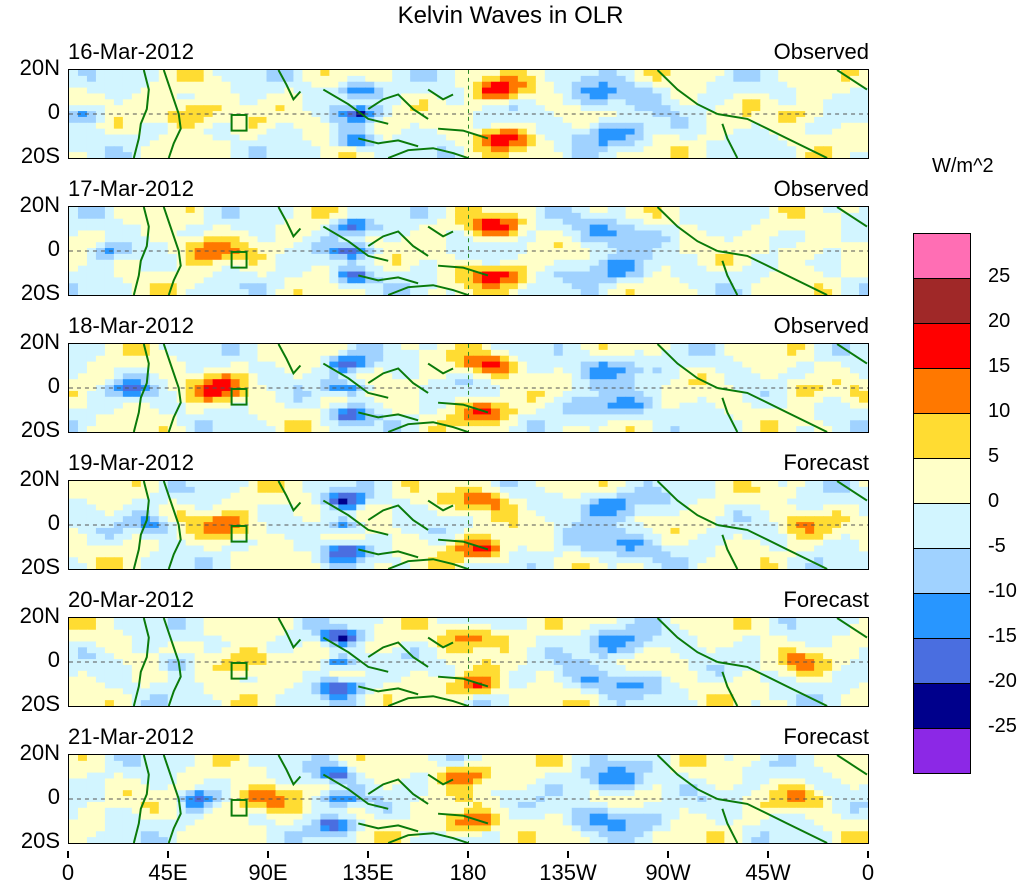 This screenshot has height=887, width=1021. What do you see at coordinates (999, 276) in the screenshot?
I see `colorbar-label: 25` at bounding box center [999, 276].